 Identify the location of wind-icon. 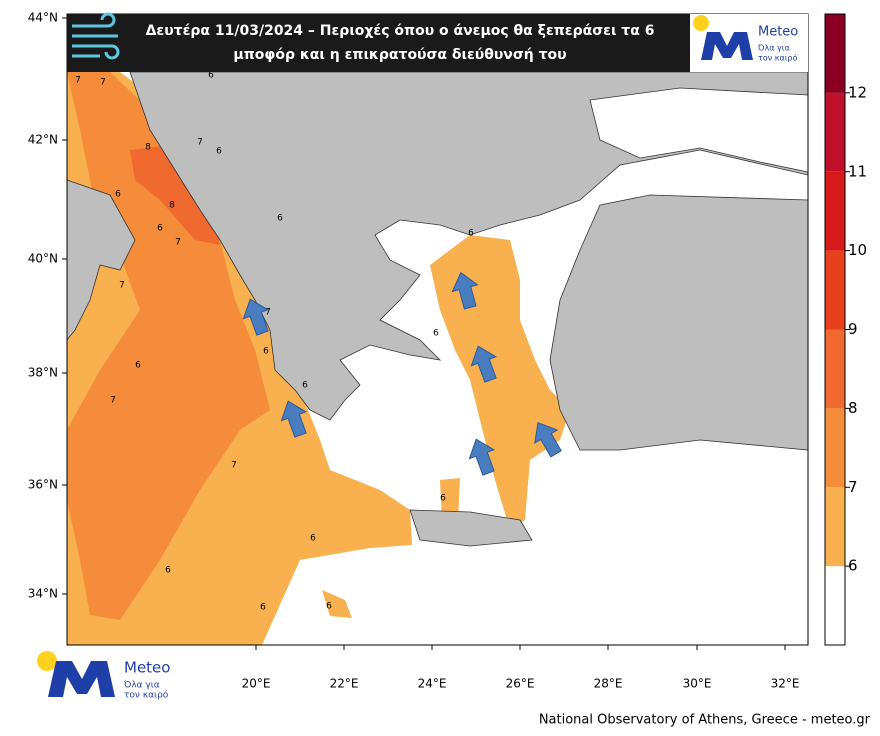
(96, 36).